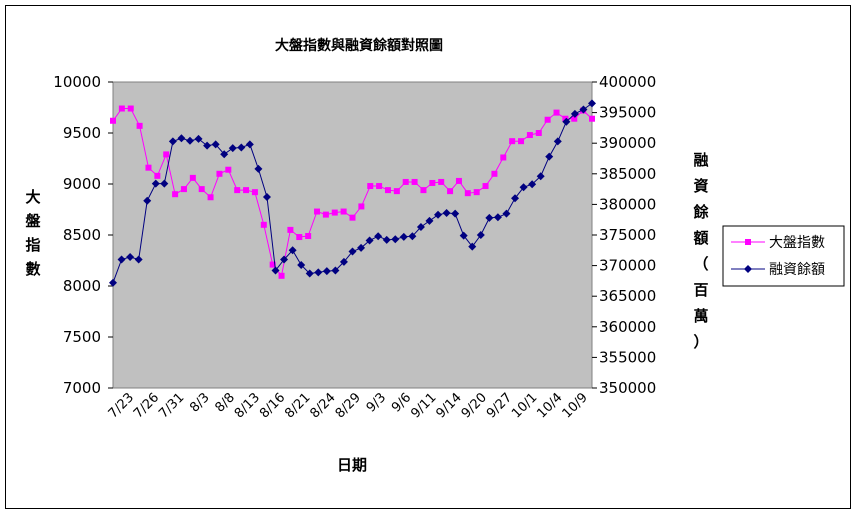 Image resolution: width=856 pixels, height=514 pixels. I want to click on legend-marker-index, so click(748, 242).